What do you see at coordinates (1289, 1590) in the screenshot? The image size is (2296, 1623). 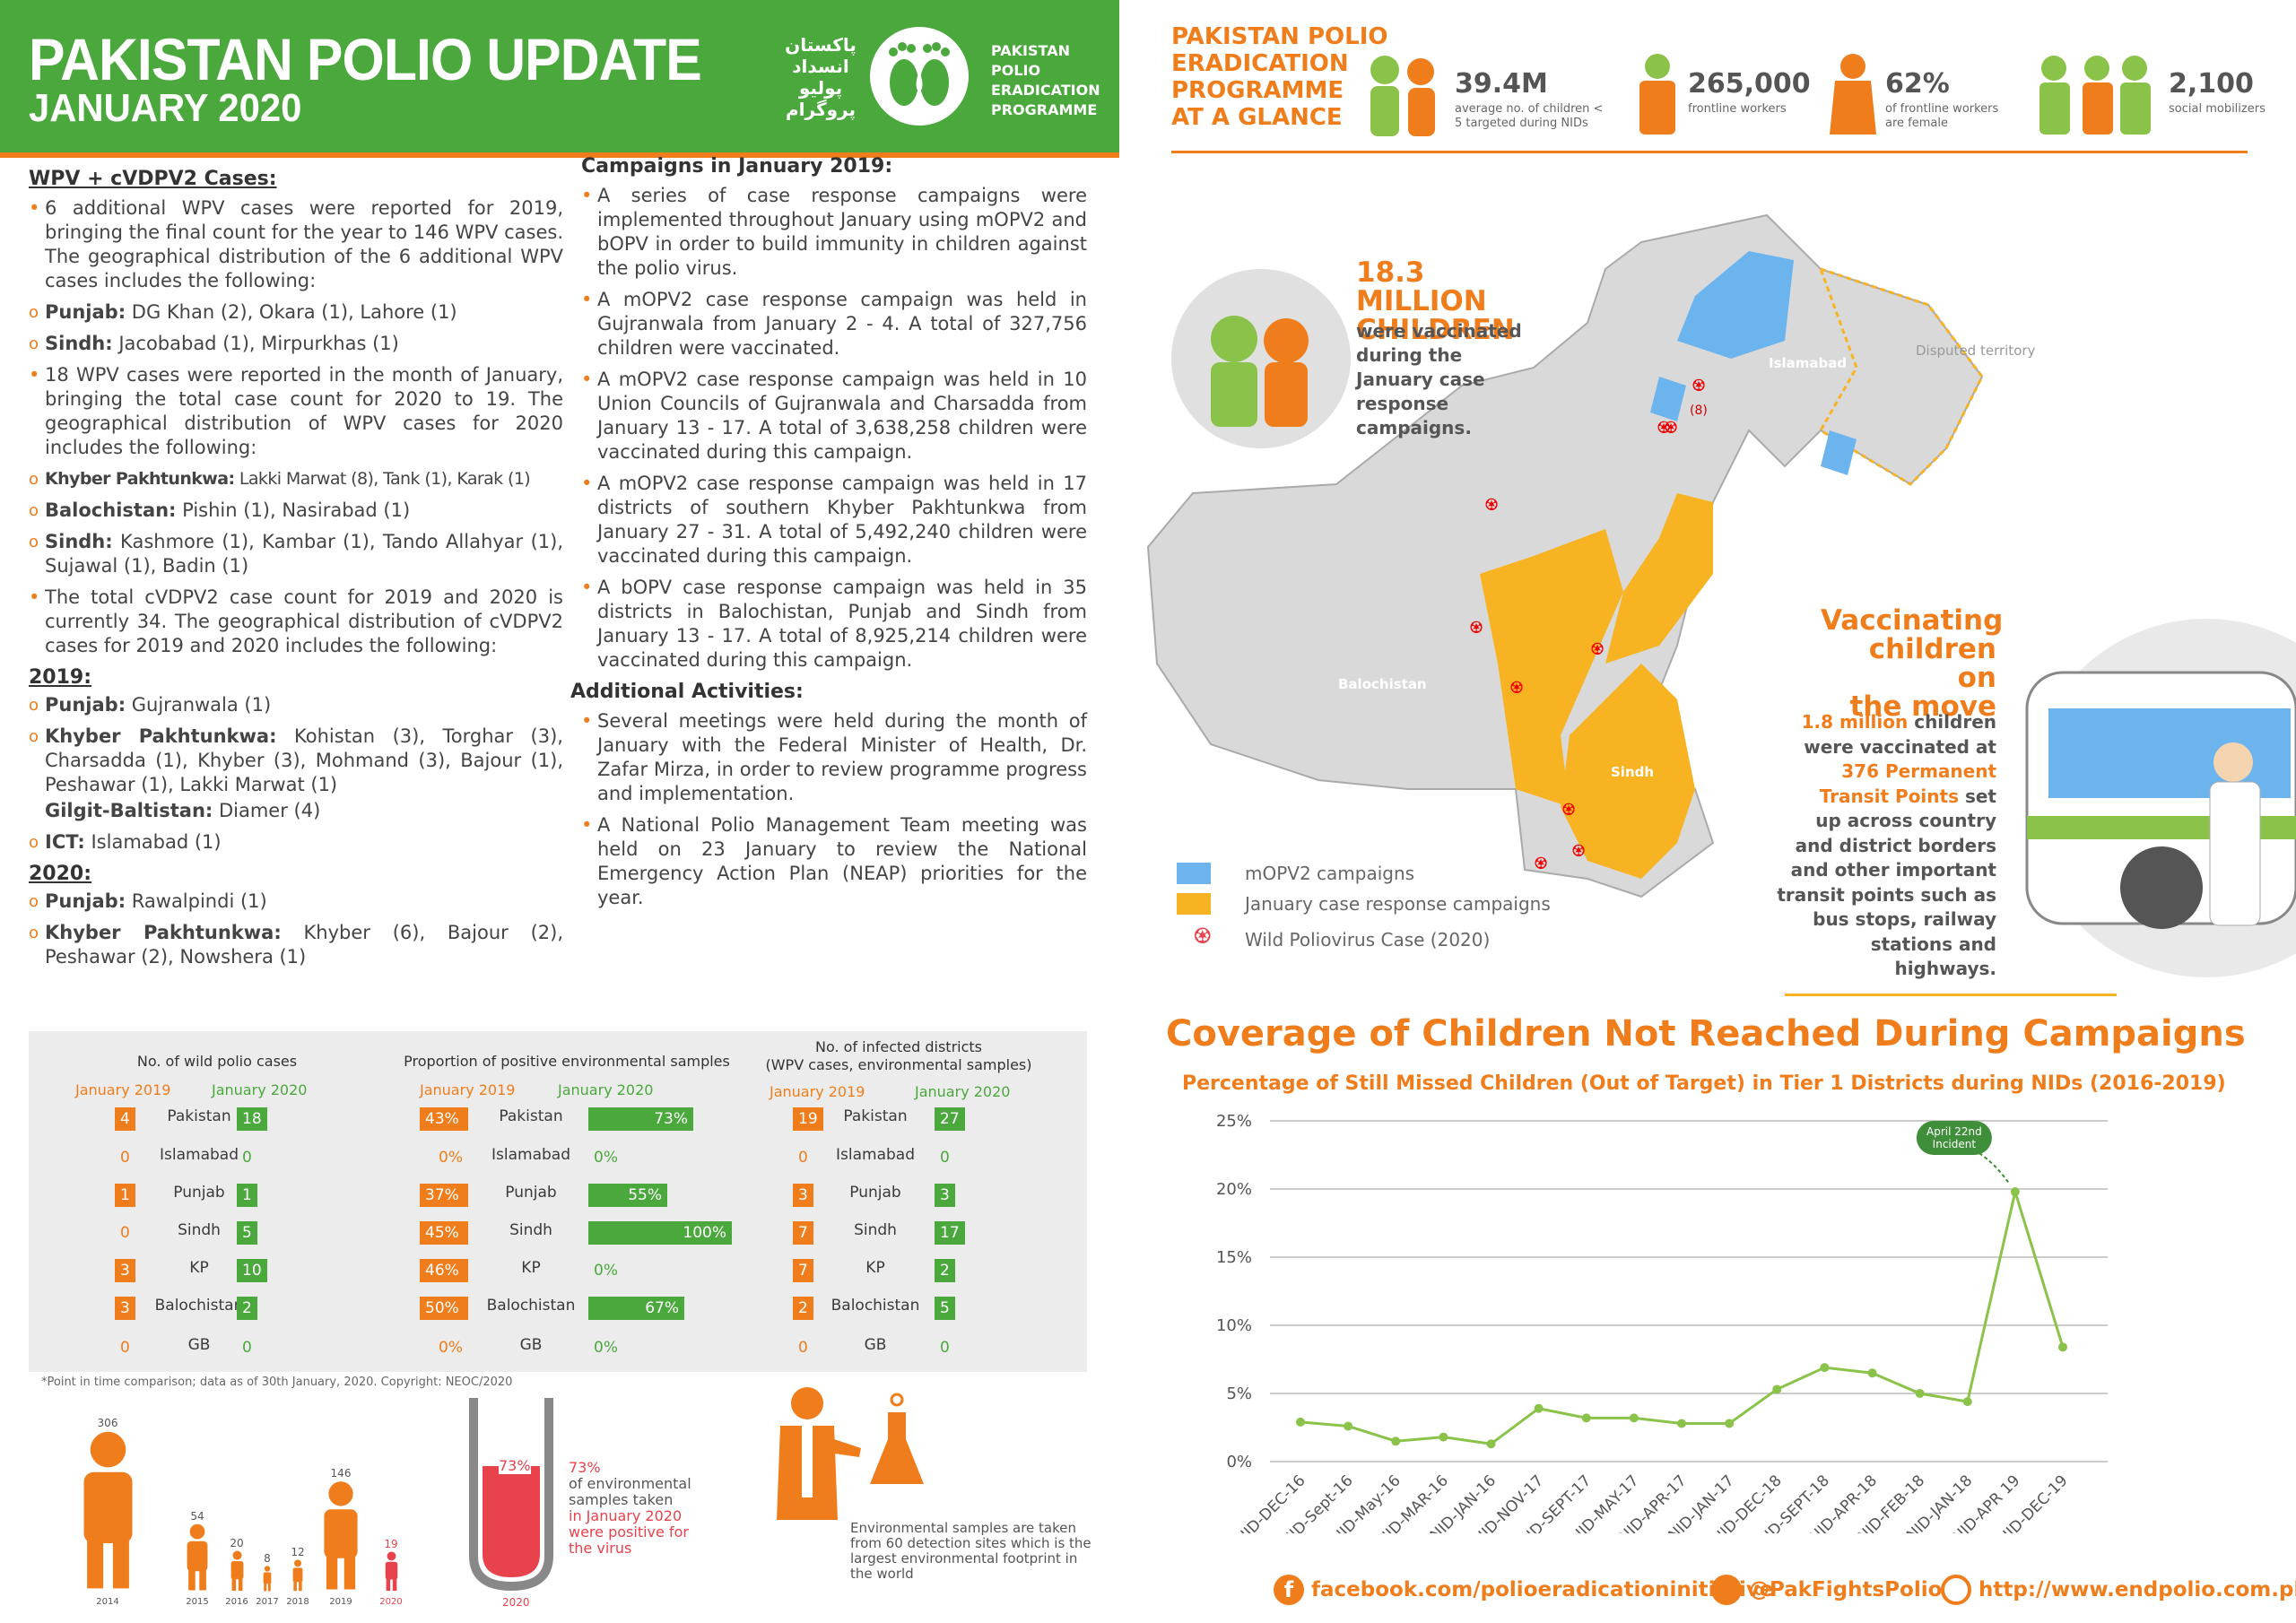 I see `facebook-icon: f` at bounding box center [1289, 1590].